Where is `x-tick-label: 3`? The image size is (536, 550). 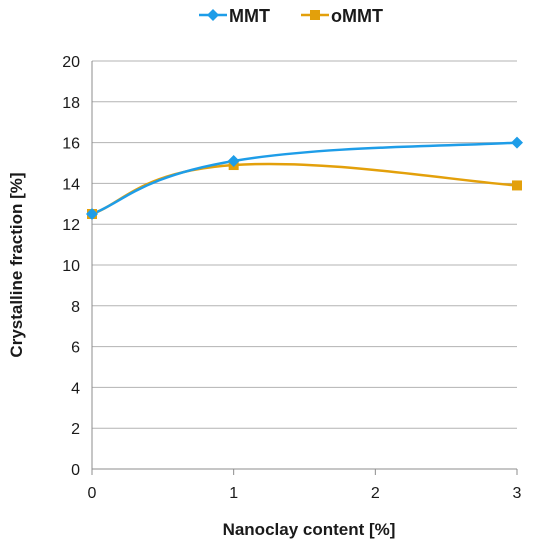
x-tick-label: 3 is located at coordinates (517, 493).